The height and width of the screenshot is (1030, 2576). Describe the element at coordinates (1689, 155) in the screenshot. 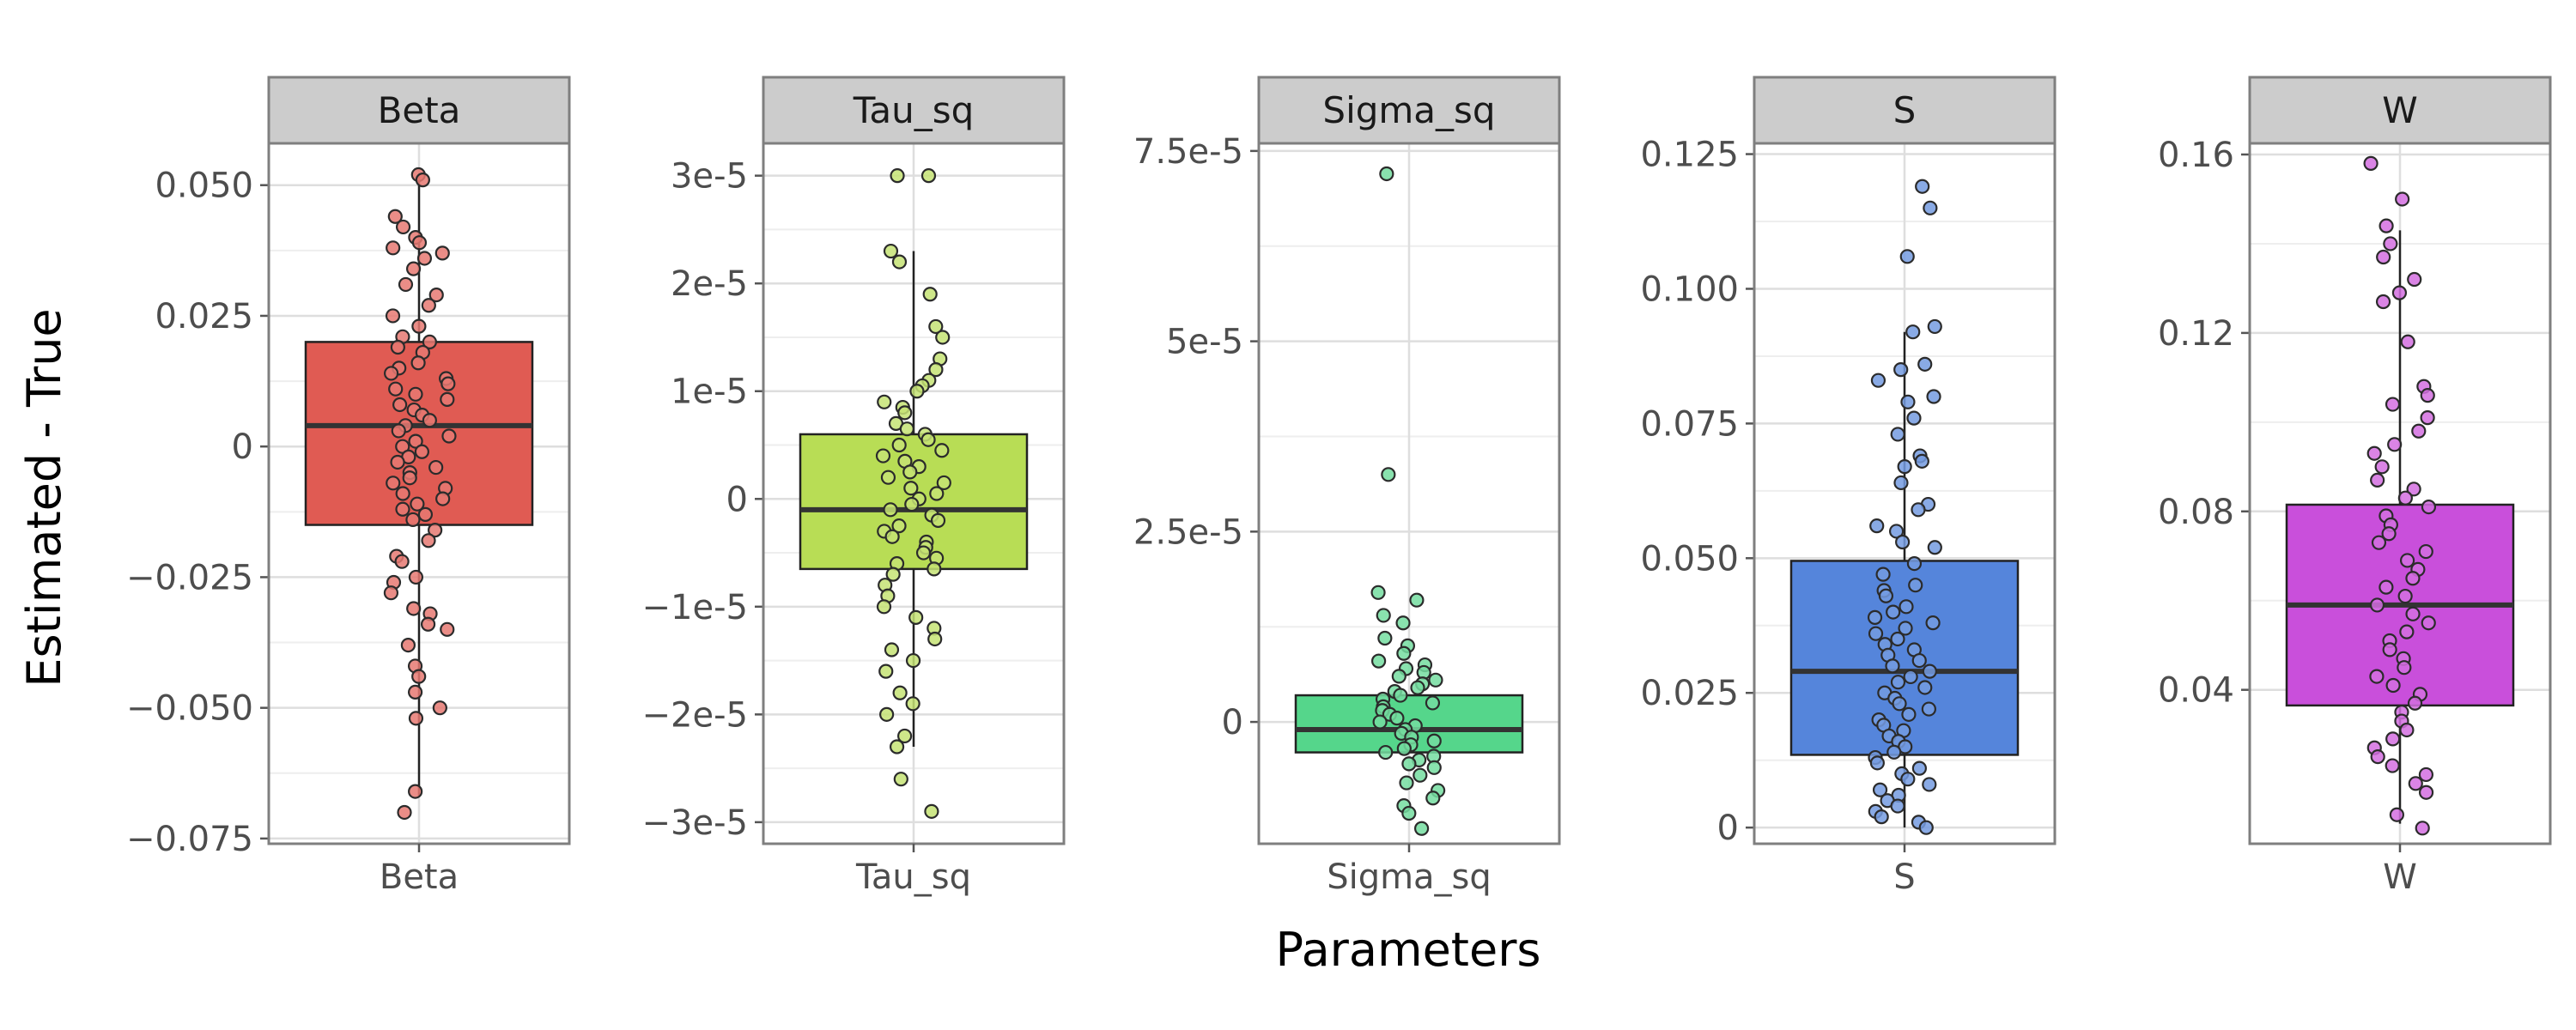

I see `y-tick-label: 0.125` at that location.